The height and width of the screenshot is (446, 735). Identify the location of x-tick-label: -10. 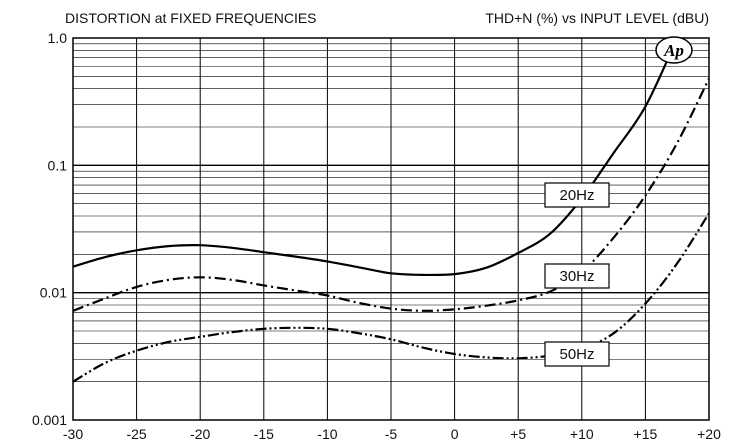
(327, 434).